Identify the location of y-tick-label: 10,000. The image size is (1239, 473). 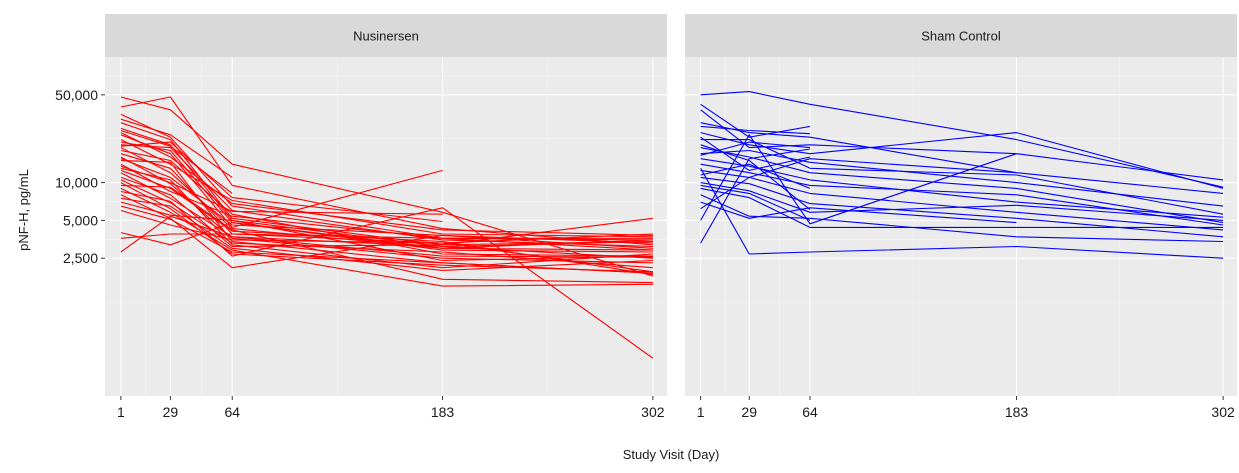
(76, 183).